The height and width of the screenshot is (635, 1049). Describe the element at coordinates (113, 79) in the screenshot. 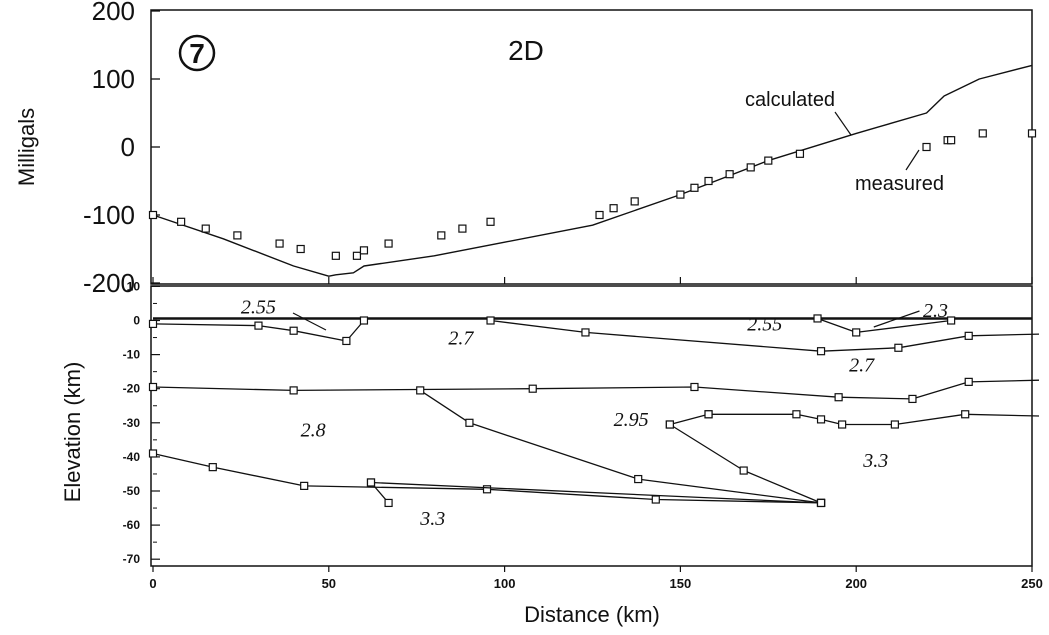

I see `gravity-y-tick-label: 100` at that location.